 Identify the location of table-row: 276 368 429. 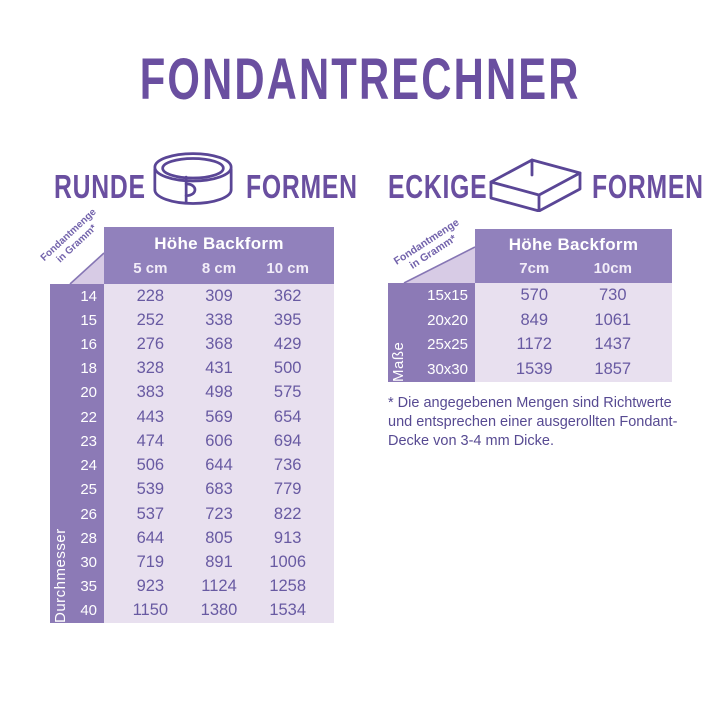
(219, 344).